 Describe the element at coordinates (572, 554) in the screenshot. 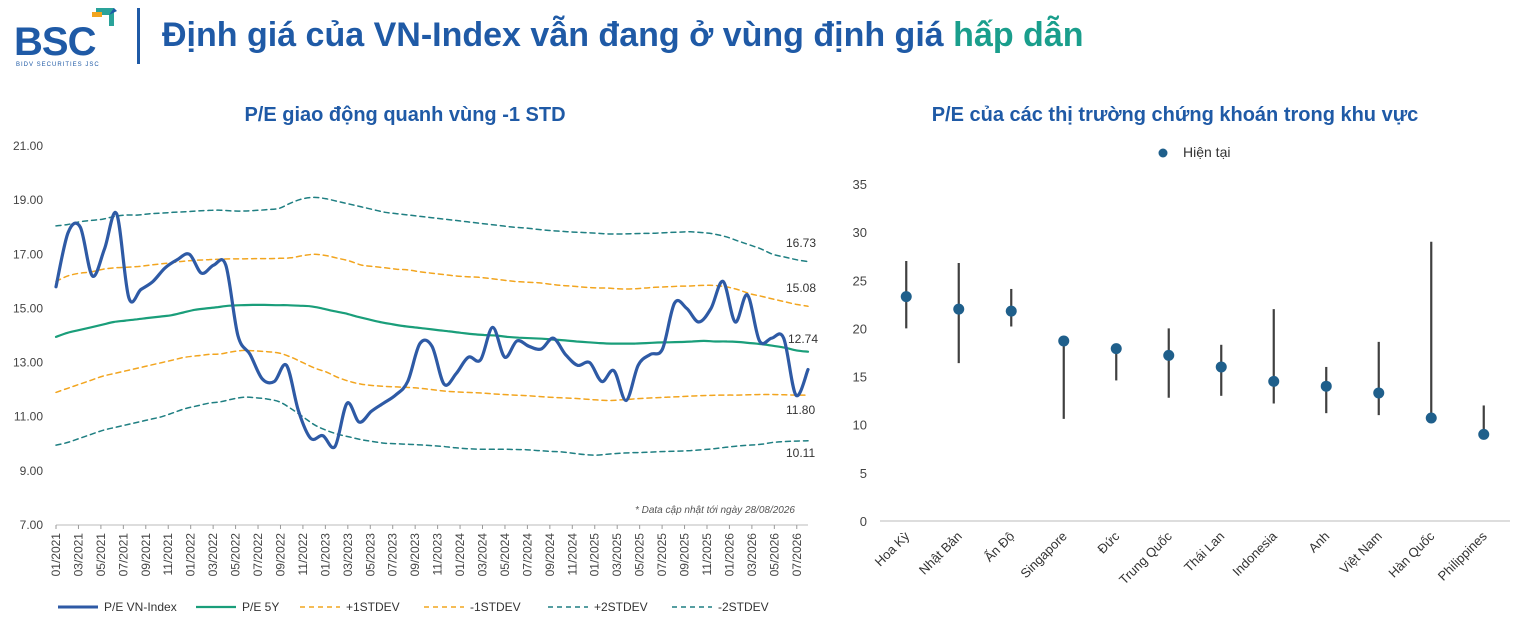

I see `pe-x-tick-label: 11/2024` at that location.